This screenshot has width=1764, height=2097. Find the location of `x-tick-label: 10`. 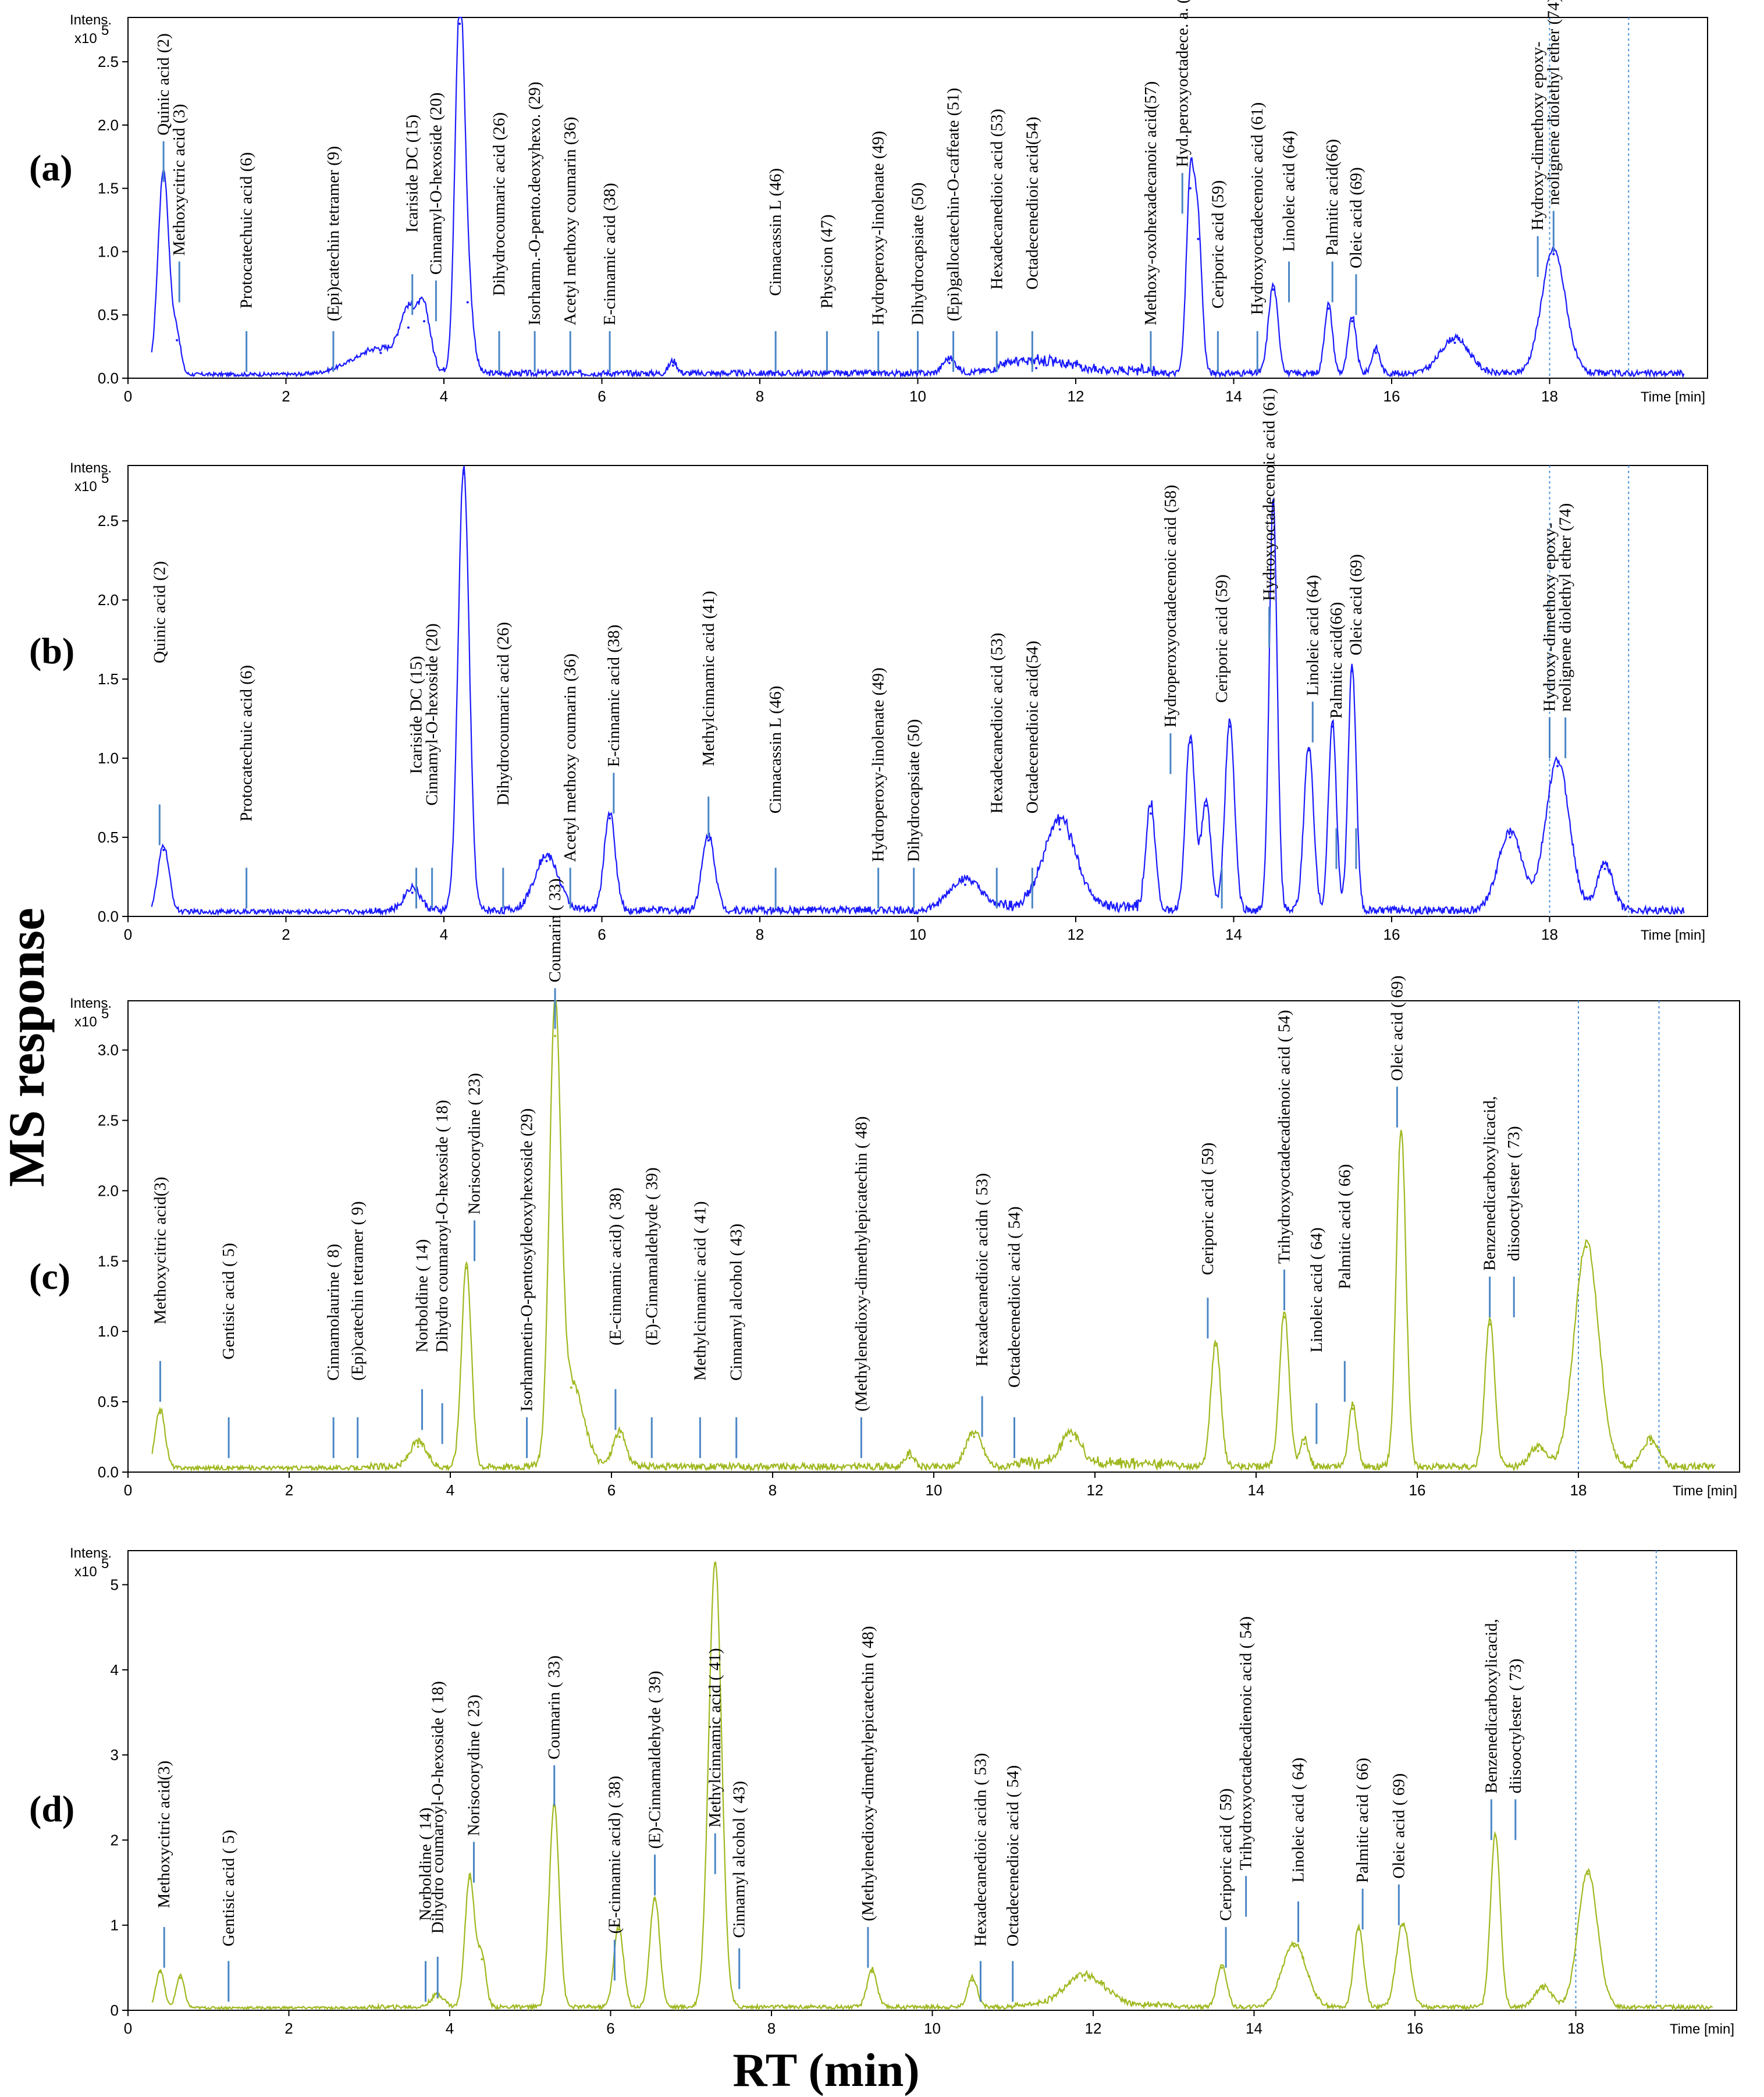

x-tick-label: 10 is located at coordinates (918, 934).